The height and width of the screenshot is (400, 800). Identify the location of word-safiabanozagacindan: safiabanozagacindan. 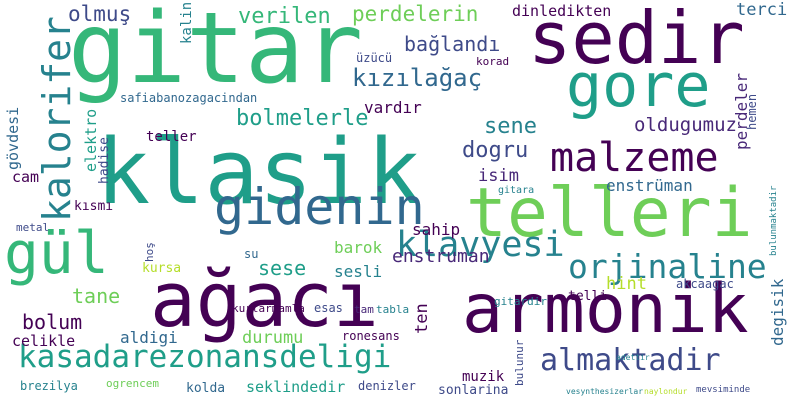
(189, 98).